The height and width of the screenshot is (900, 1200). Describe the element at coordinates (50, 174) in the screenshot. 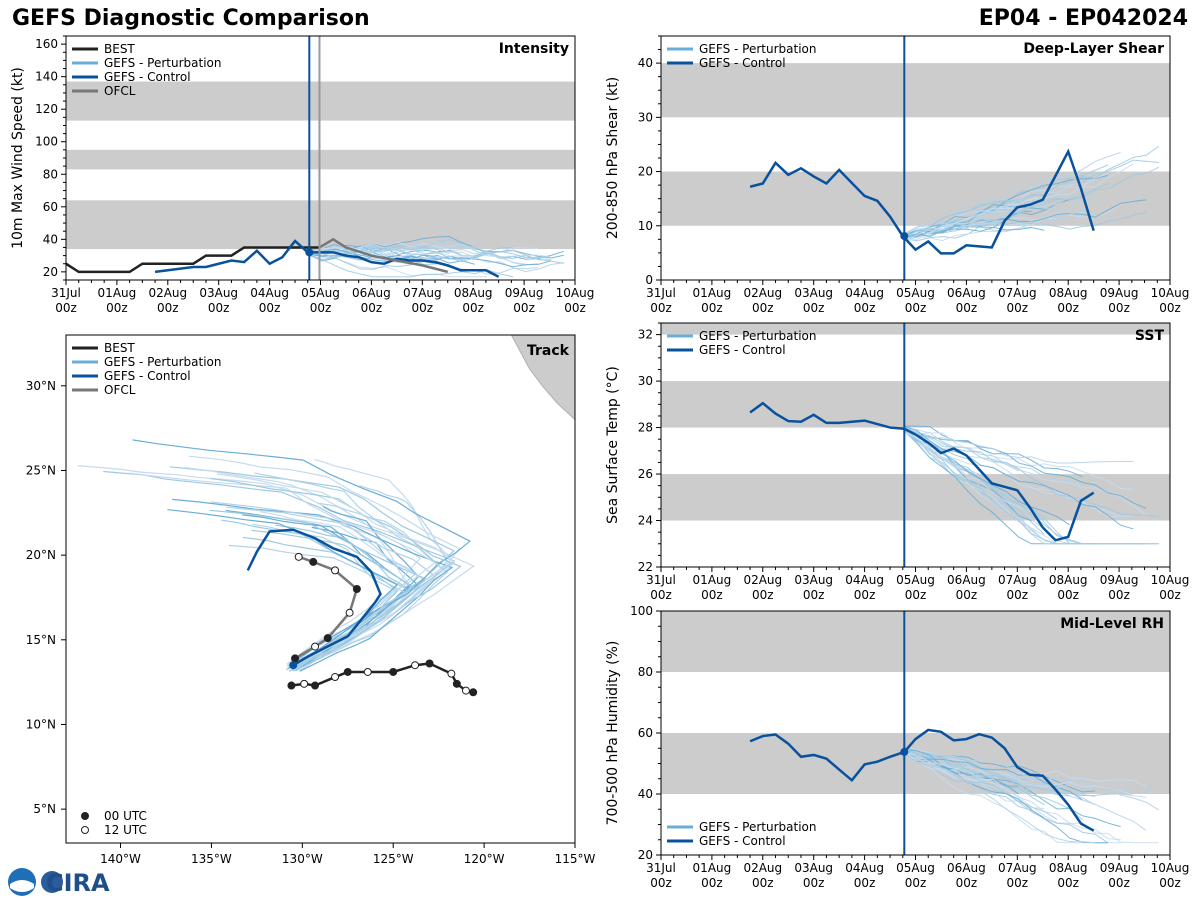

I see `intensity-ytick-label: 80` at that location.